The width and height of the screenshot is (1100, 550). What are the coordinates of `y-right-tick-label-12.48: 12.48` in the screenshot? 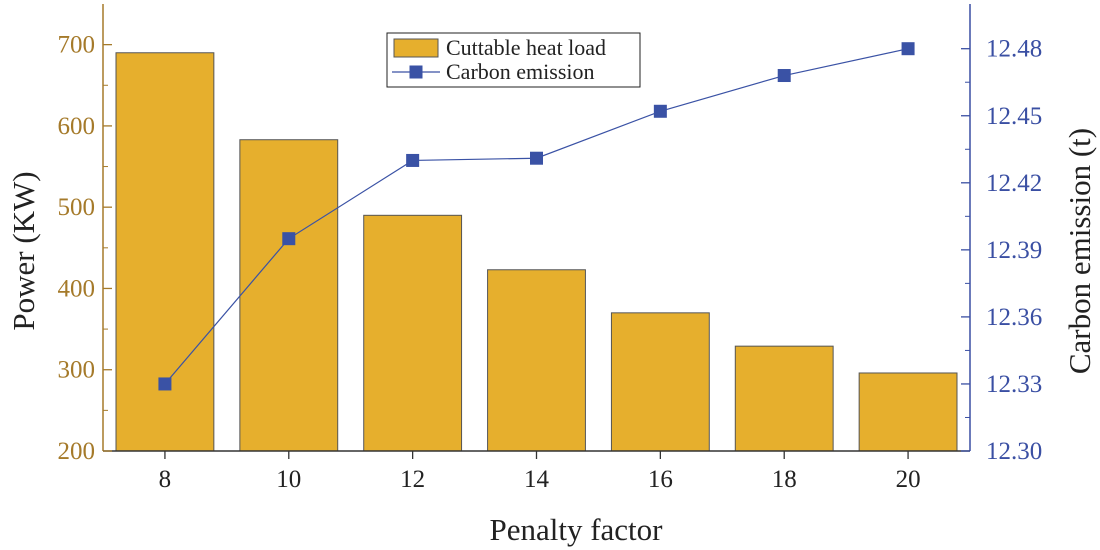 It's located at (1014, 49).